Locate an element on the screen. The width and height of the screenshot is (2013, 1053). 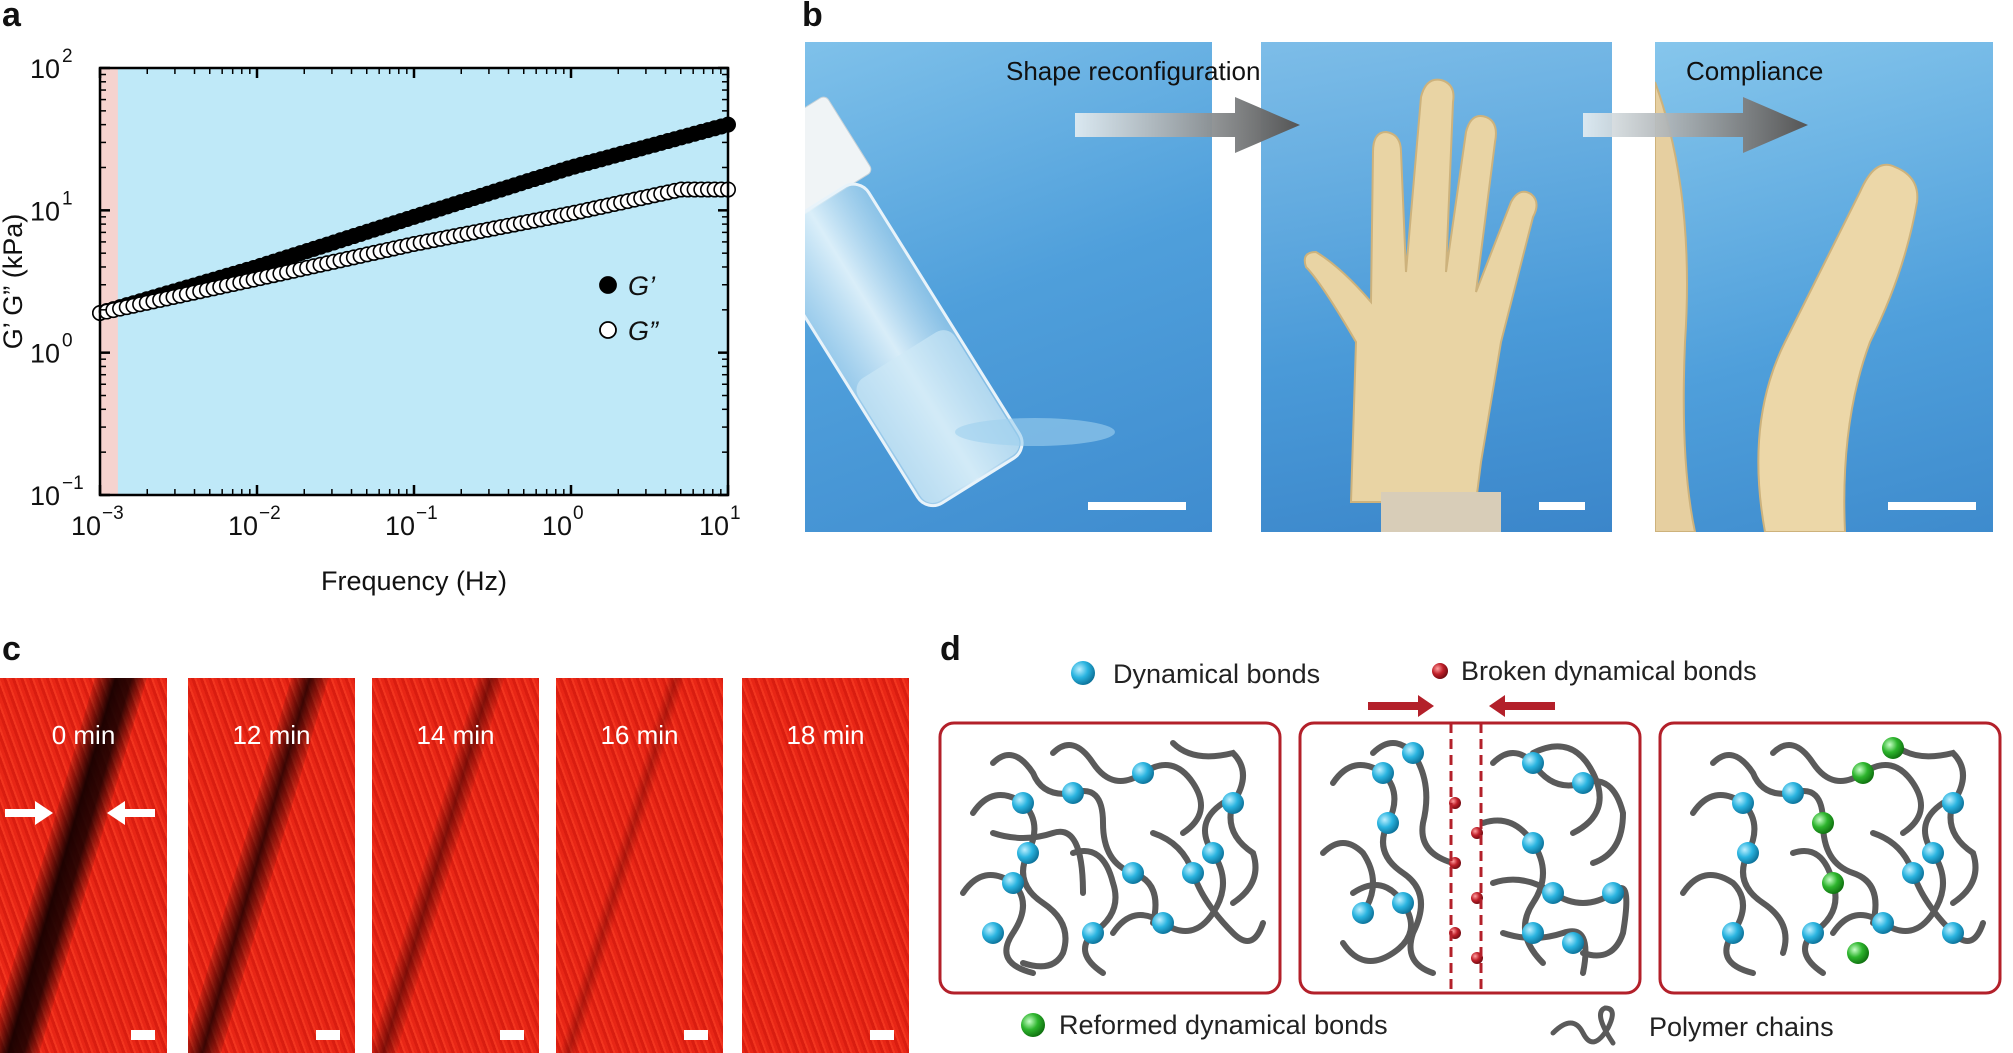
panel-d-label: d is located at coordinates (950, 649).